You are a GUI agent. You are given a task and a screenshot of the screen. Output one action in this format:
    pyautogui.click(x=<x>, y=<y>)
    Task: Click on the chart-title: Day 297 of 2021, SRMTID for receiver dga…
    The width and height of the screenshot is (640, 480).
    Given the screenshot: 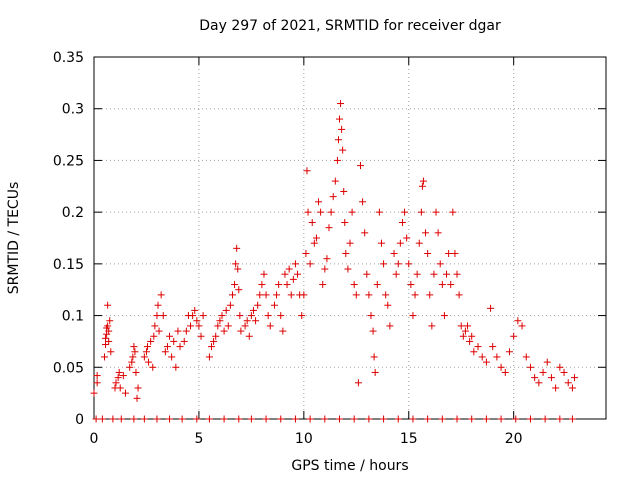 What is the action you would take?
    pyautogui.click(x=350, y=26)
    